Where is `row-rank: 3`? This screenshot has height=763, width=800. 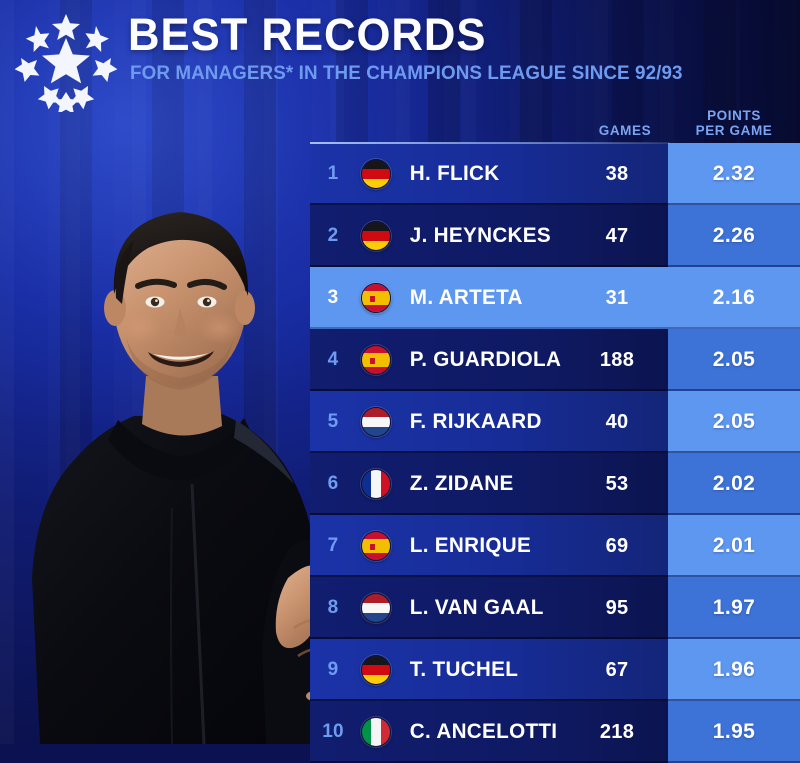 row-rank: 3 is located at coordinates (333, 297).